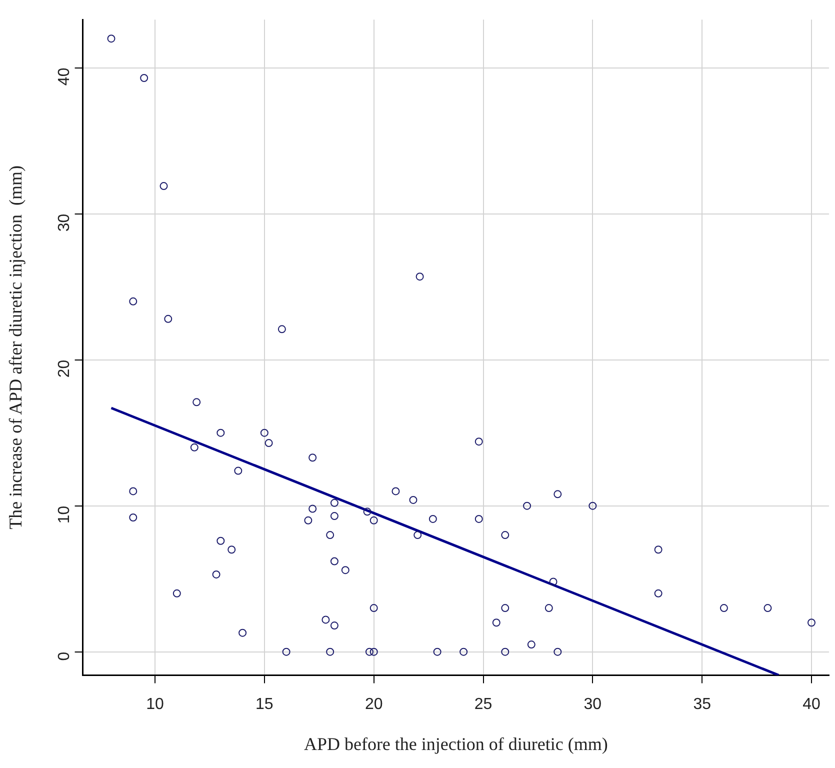 The height and width of the screenshot is (768, 835). I want to click on y-tick-label: 40, so click(65, 77).